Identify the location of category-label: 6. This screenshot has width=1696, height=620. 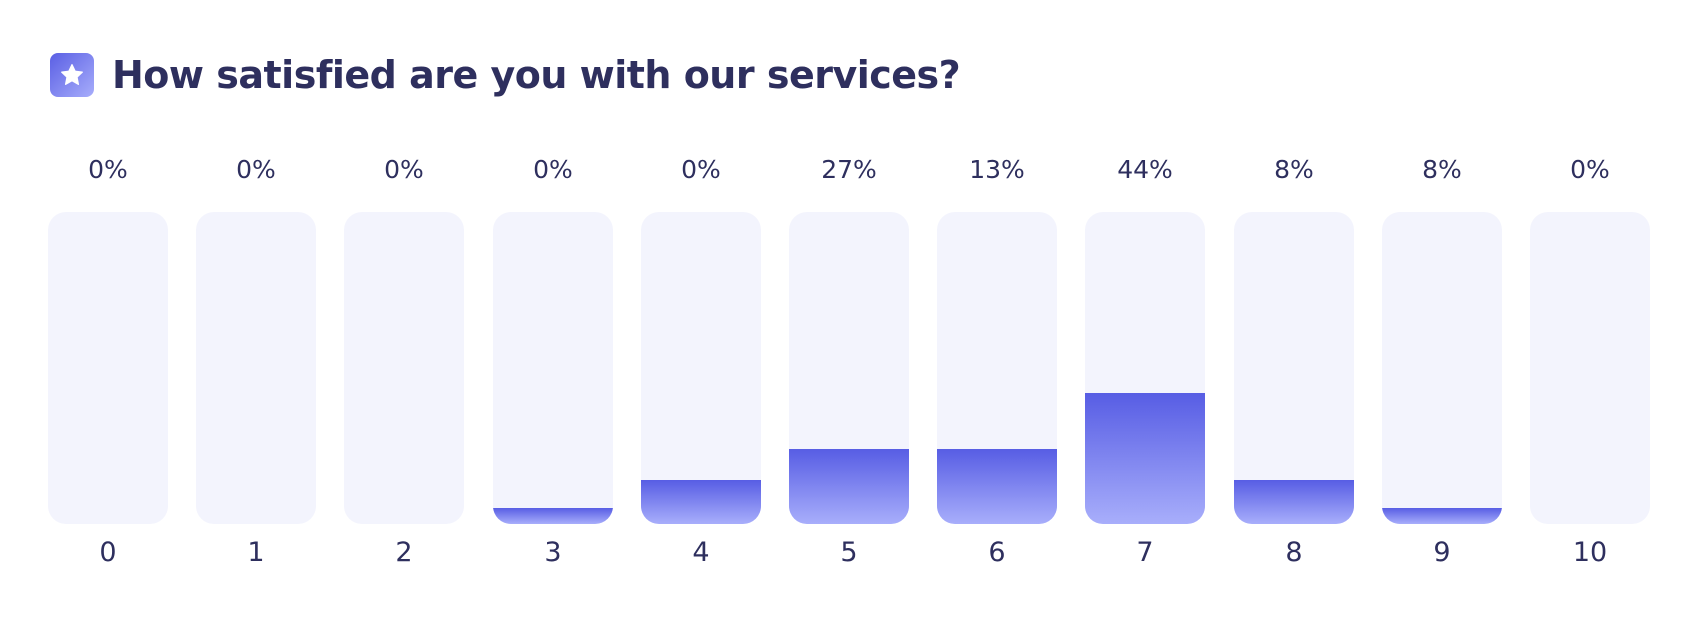
(997, 552).